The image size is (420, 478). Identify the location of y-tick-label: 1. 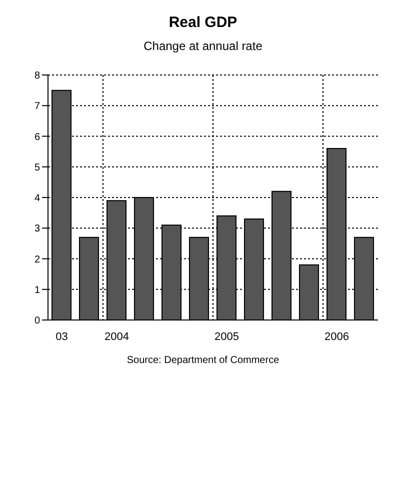
(37, 290).